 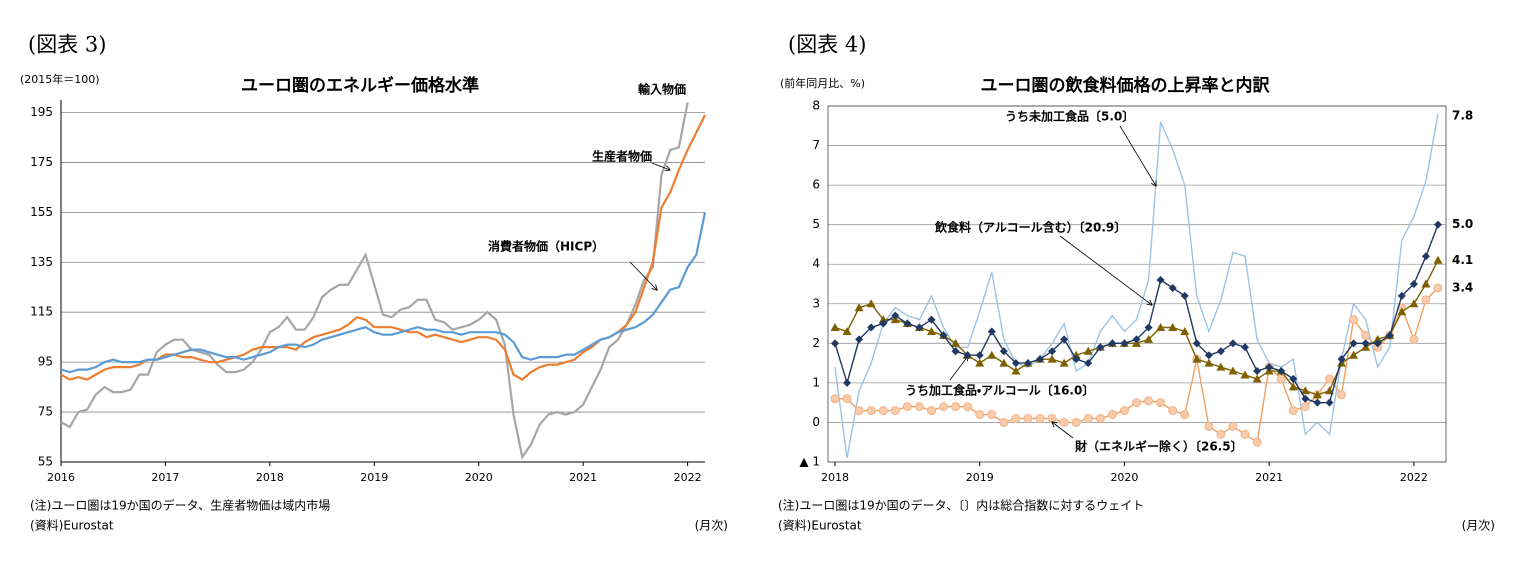 What do you see at coordinates (165, 477) in the screenshot?
I see `x-tick-label: 2017` at bounding box center [165, 477].